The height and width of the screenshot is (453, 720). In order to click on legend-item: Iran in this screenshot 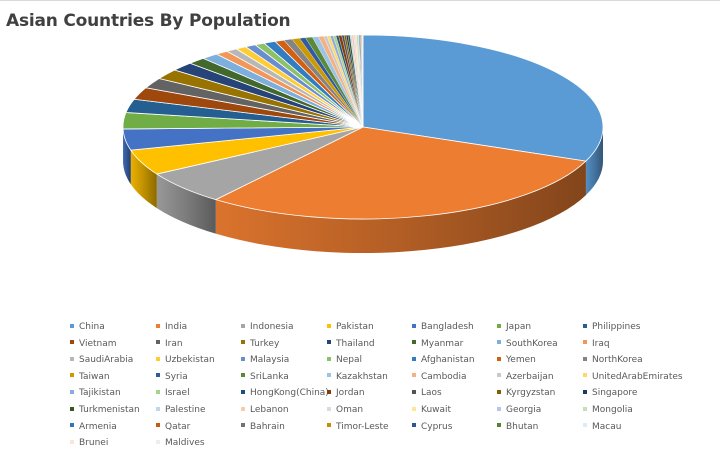, I will do `click(169, 344)`.